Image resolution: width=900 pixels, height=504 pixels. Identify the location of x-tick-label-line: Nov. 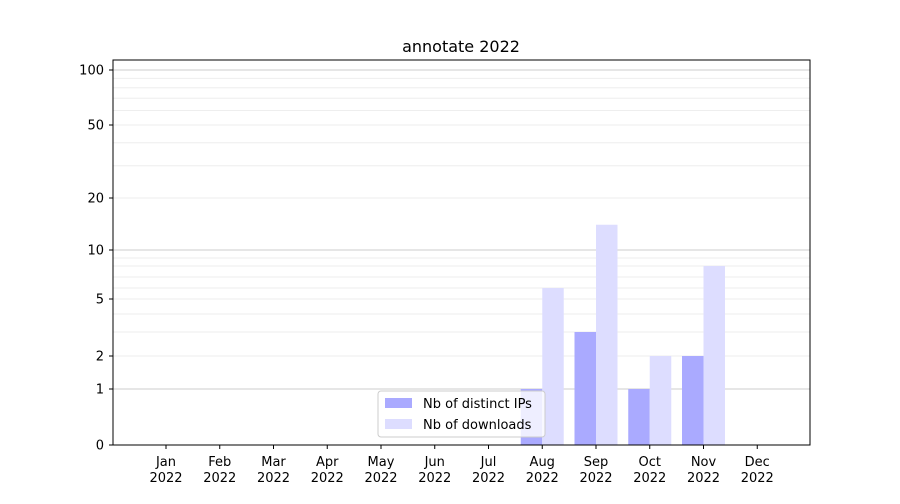
(704, 462).